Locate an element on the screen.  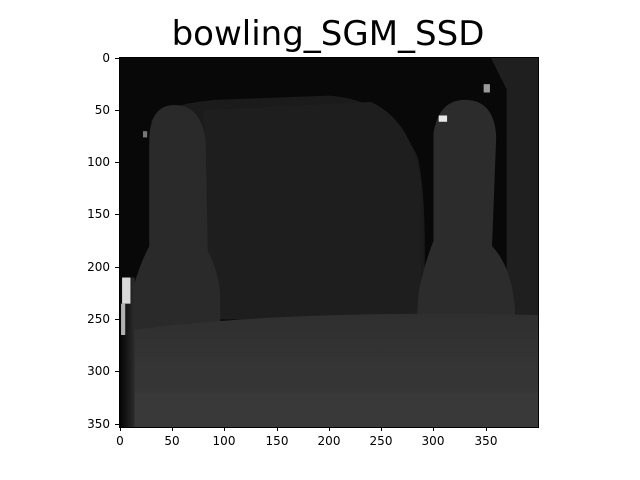
x-tick-label: 0 is located at coordinates (120, 441).